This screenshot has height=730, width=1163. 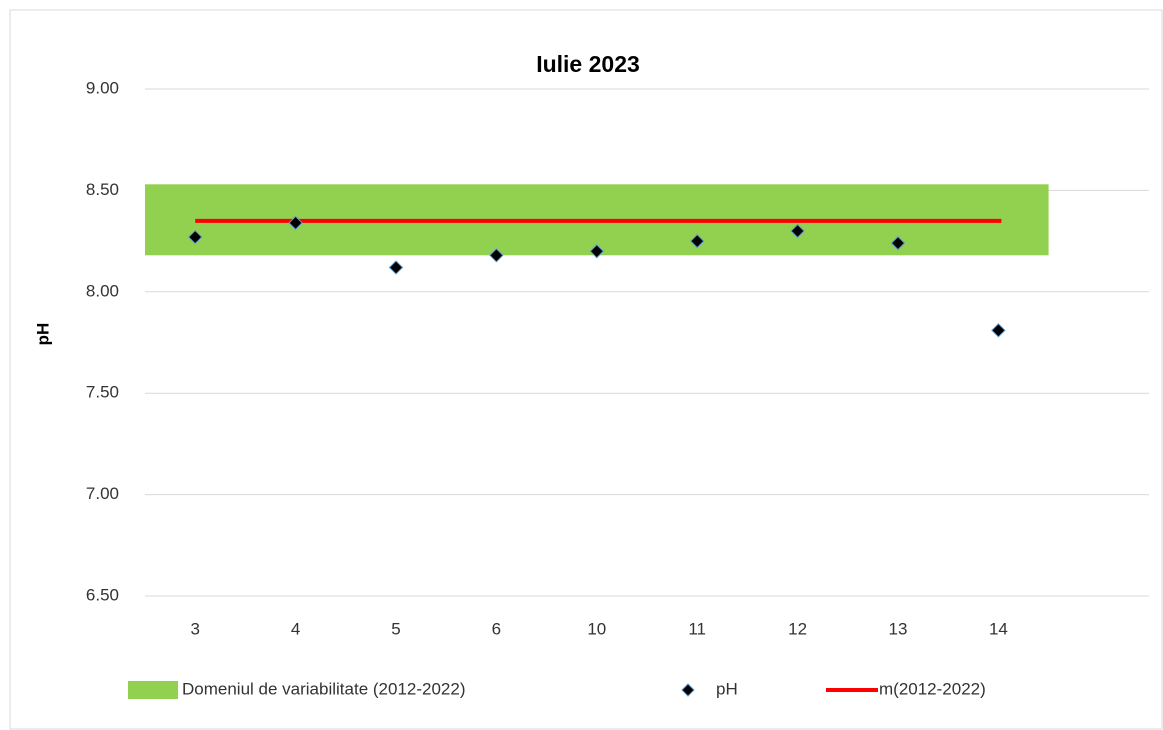 I want to click on x-tick-label: 3, so click(x=194, y=628).